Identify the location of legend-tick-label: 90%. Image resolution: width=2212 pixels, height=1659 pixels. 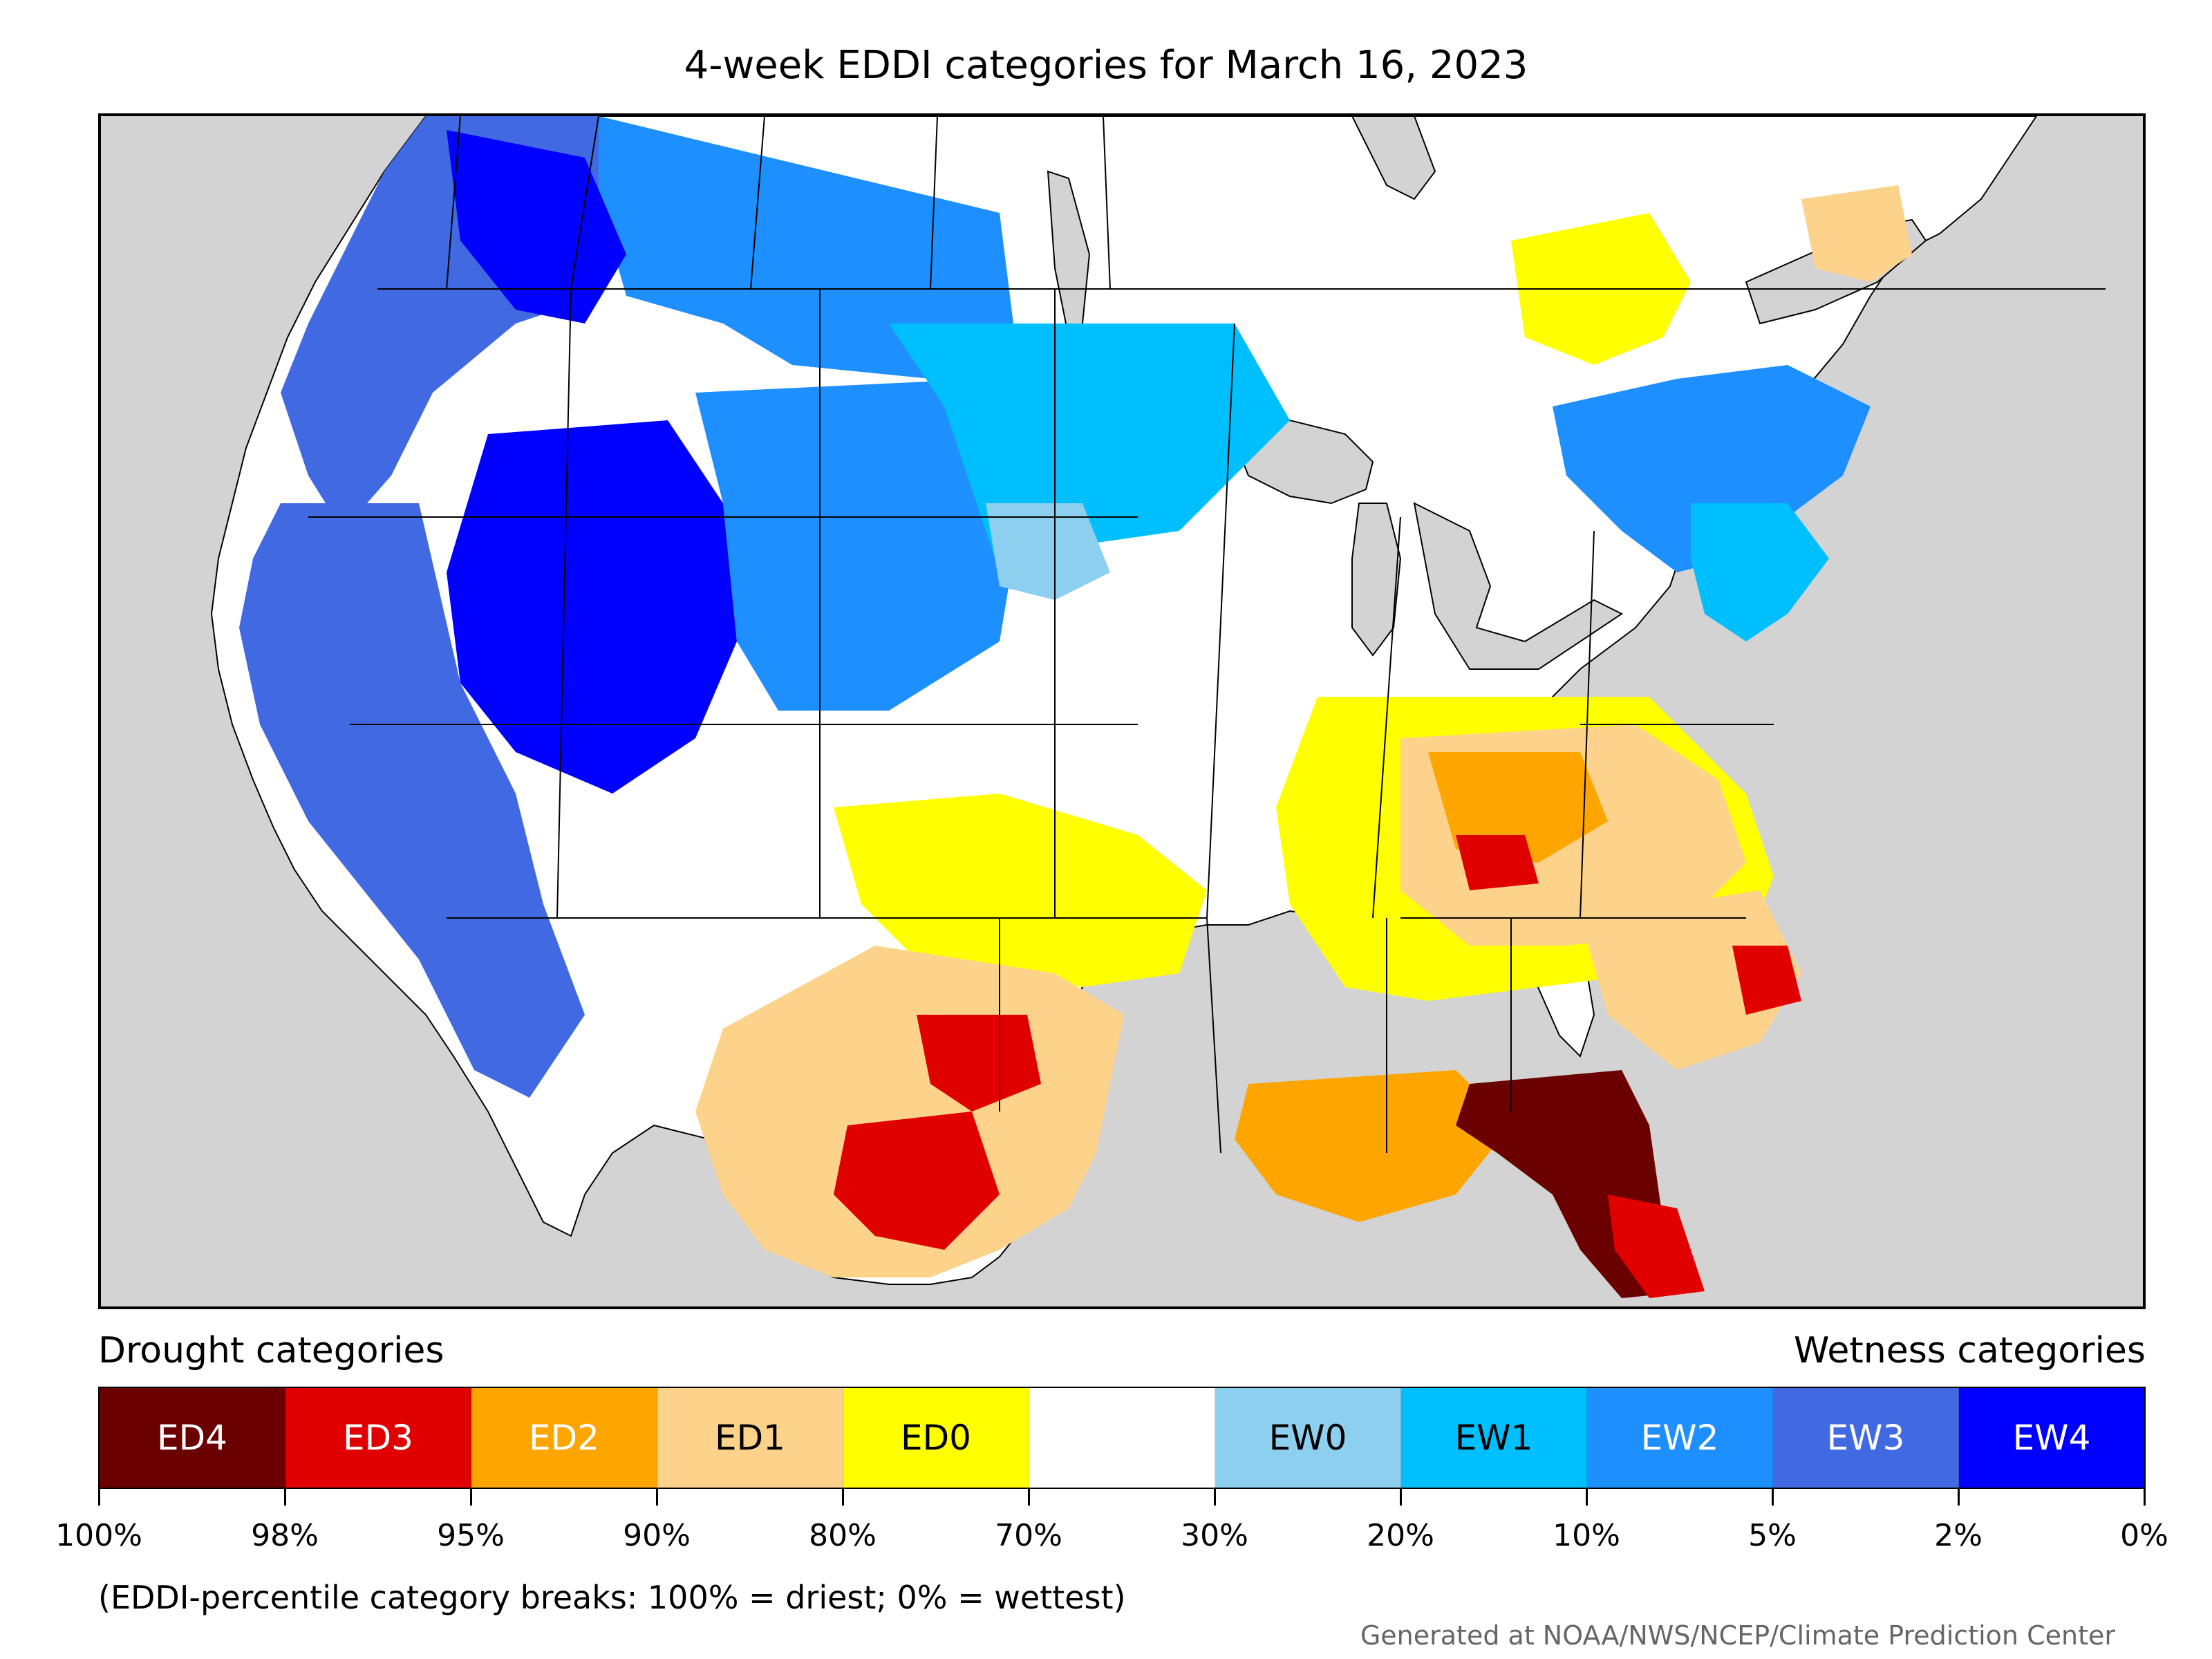
(657, 1535).